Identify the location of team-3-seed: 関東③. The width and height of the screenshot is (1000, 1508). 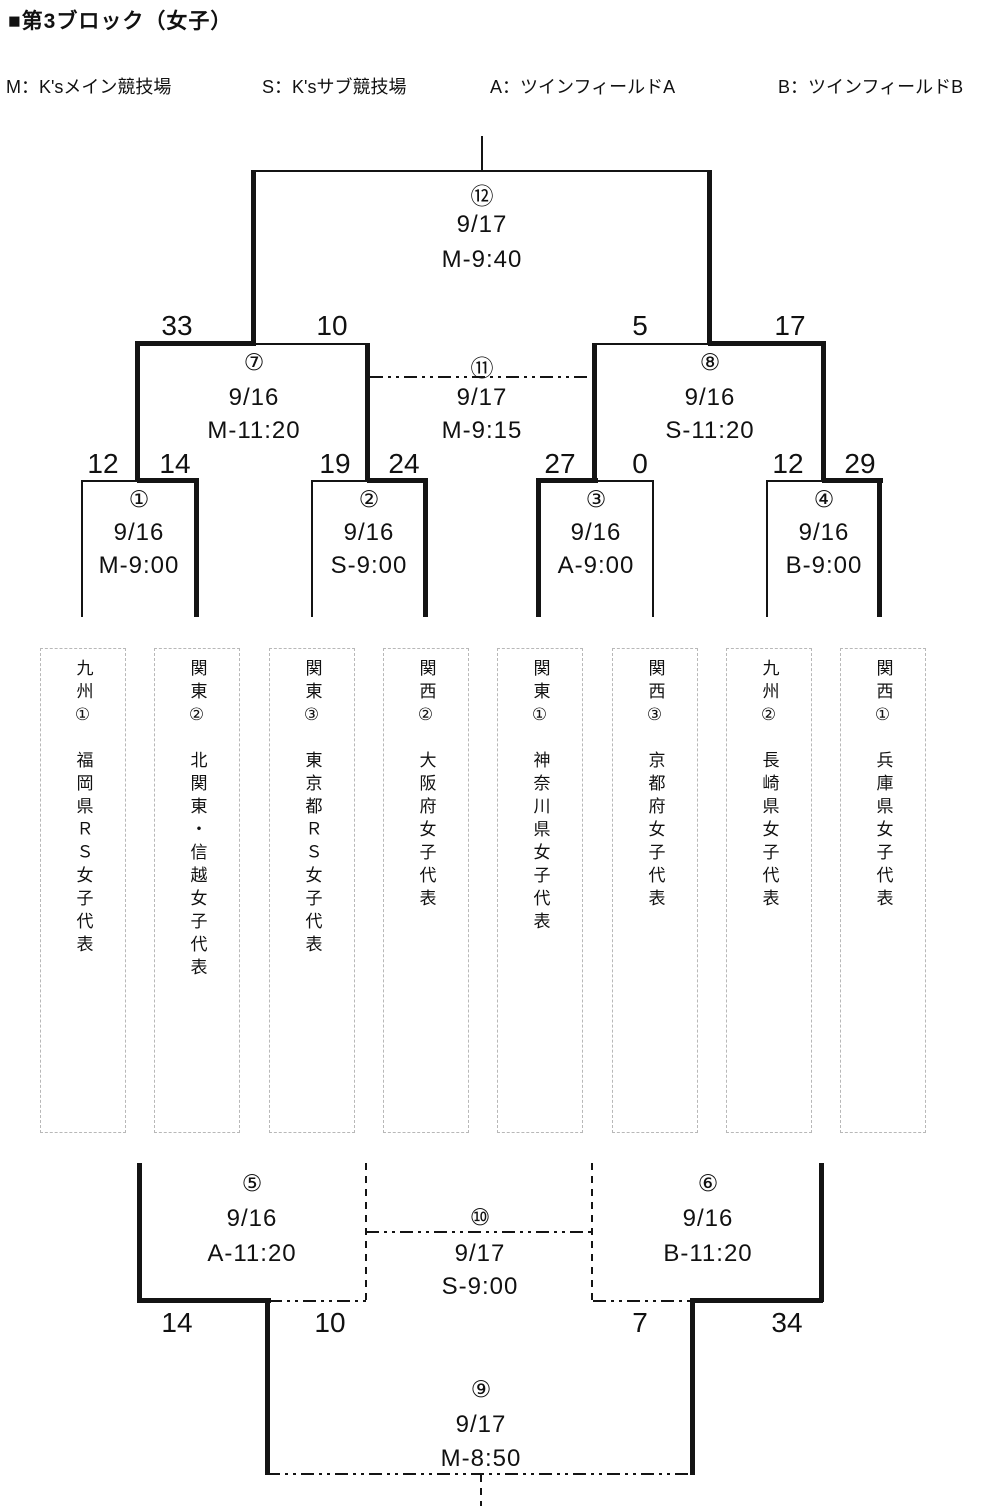
(312, 695).